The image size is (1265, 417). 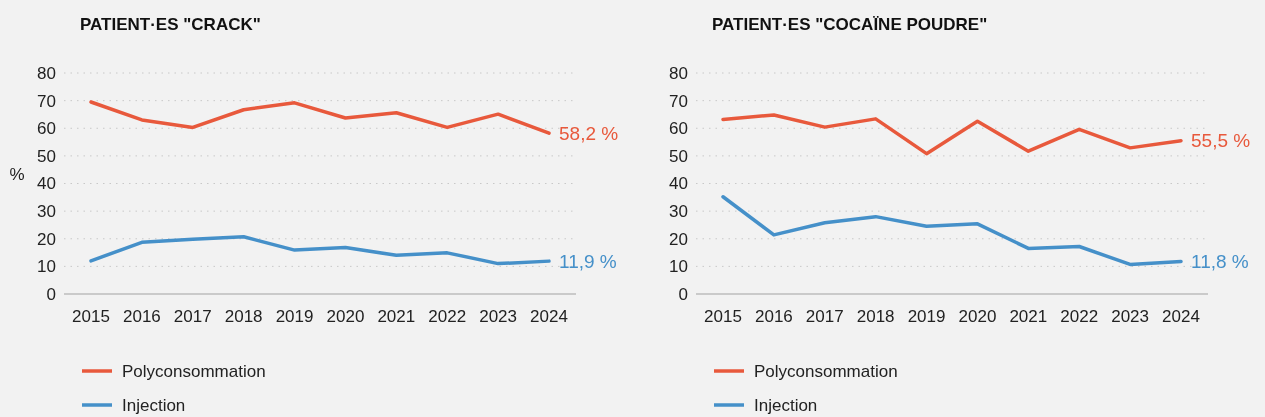 I want to click on chart-title: PATIENT·ES "COCAÏNE POUDRE", so click(x=850, y=24).